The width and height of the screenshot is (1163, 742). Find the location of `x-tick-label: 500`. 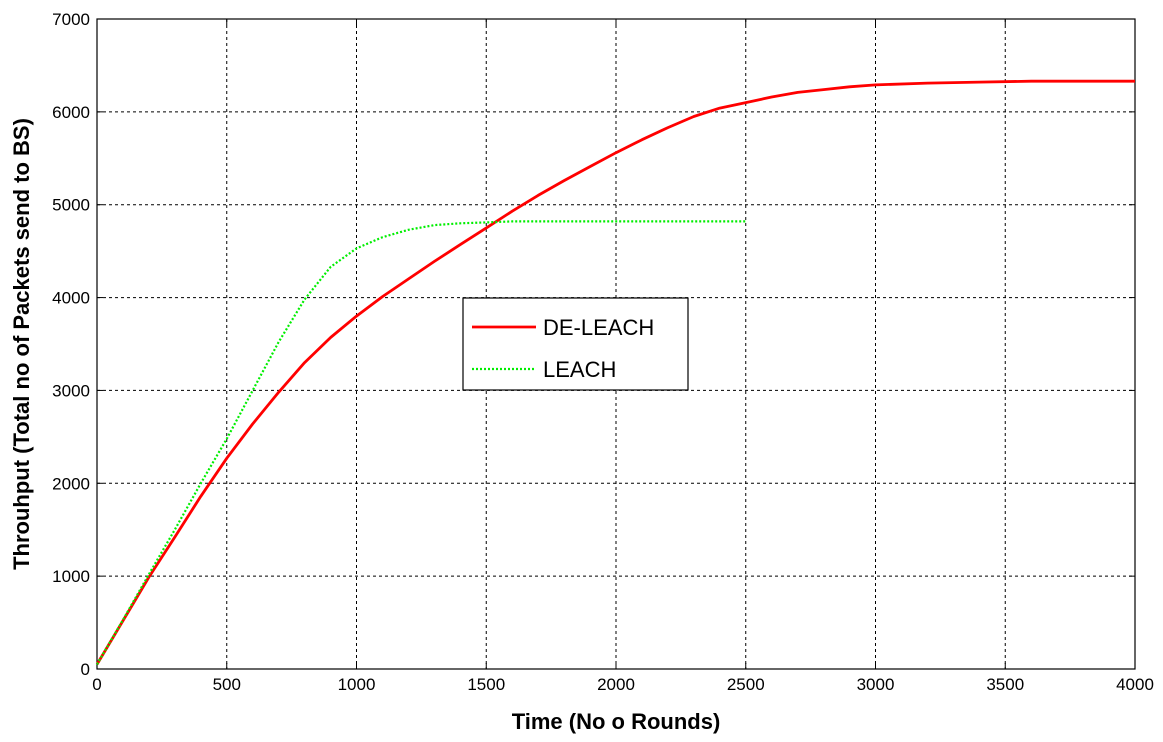

x-tick-label: 500 is located at coordinates (227, 684).